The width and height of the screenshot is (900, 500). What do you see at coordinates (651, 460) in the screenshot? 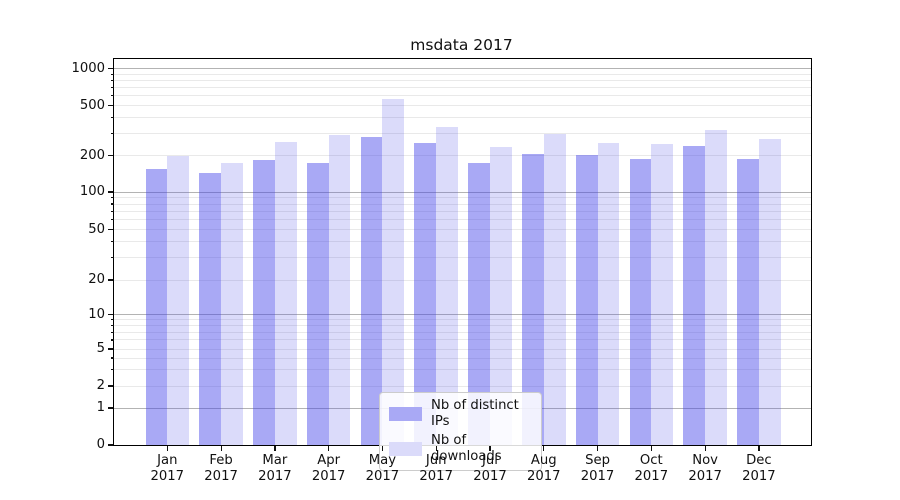
I see `x-tick-month: Oct` at bounding box center [651, 460].